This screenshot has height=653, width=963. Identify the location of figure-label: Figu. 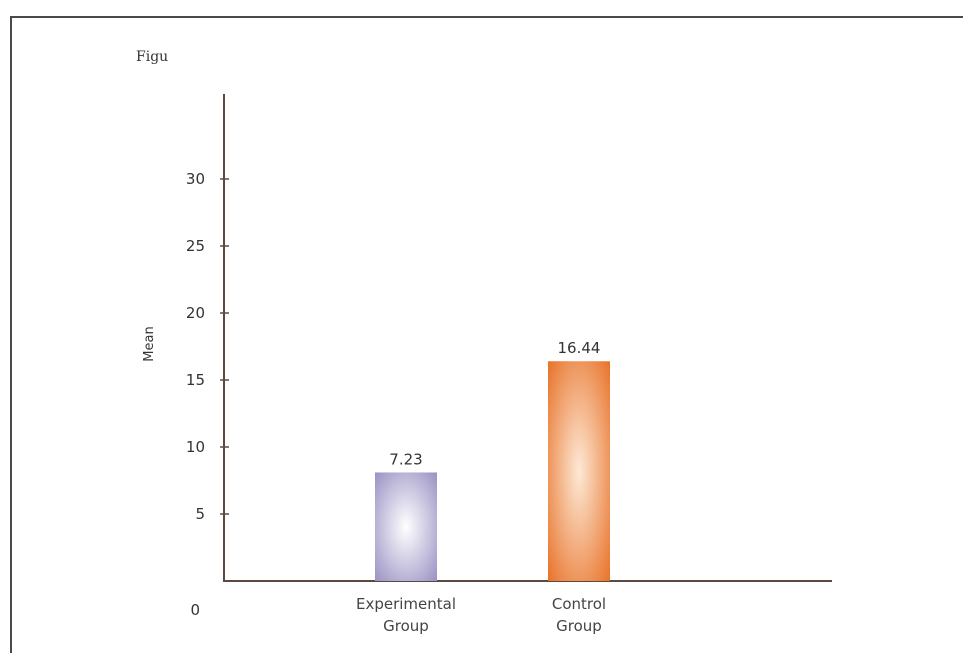
(152, 57).